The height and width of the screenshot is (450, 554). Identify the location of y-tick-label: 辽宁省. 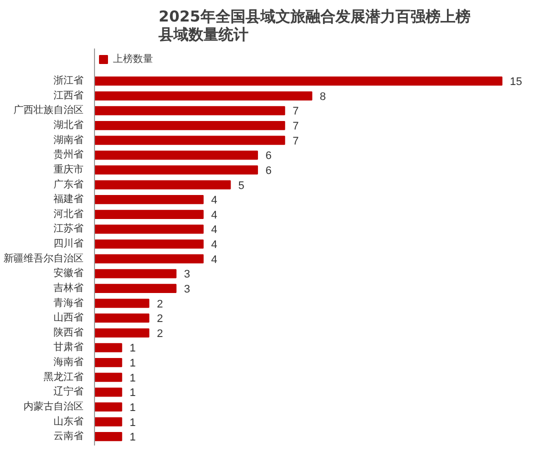
(69, 392).